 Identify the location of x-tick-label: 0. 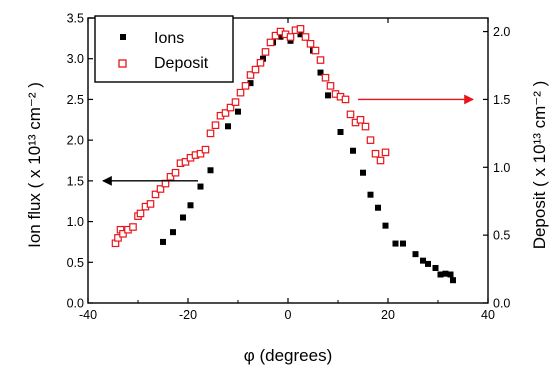
(288, 315).